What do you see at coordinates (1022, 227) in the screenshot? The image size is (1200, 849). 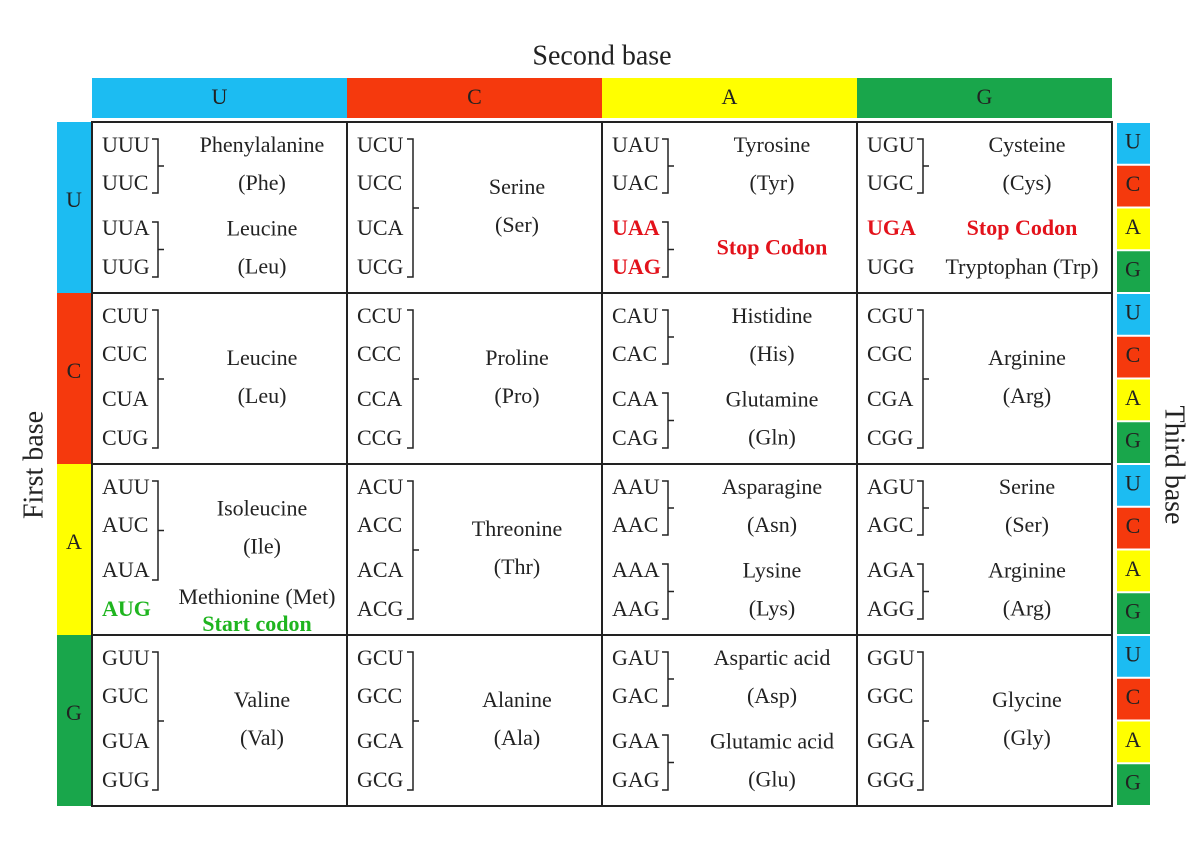 I see `amino-acid-name: Stop Codon` at bounding box center [1022, 227].